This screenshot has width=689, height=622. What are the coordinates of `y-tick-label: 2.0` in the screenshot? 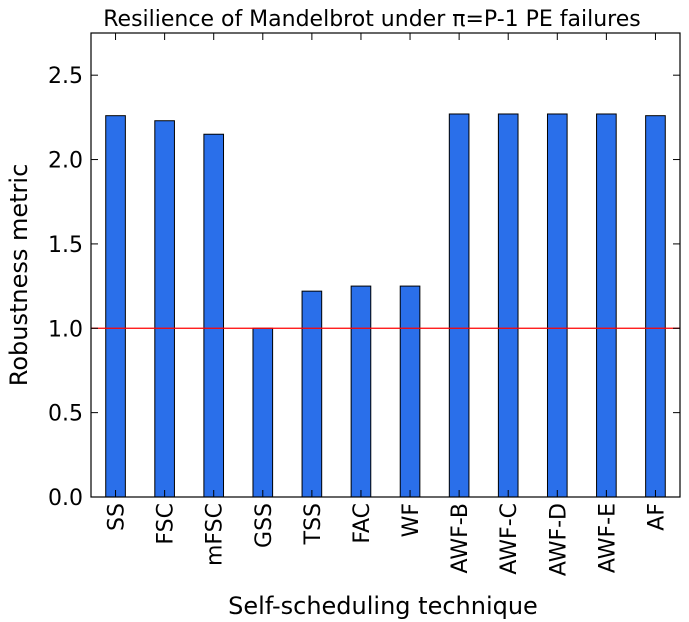 It's located at (65, 161).